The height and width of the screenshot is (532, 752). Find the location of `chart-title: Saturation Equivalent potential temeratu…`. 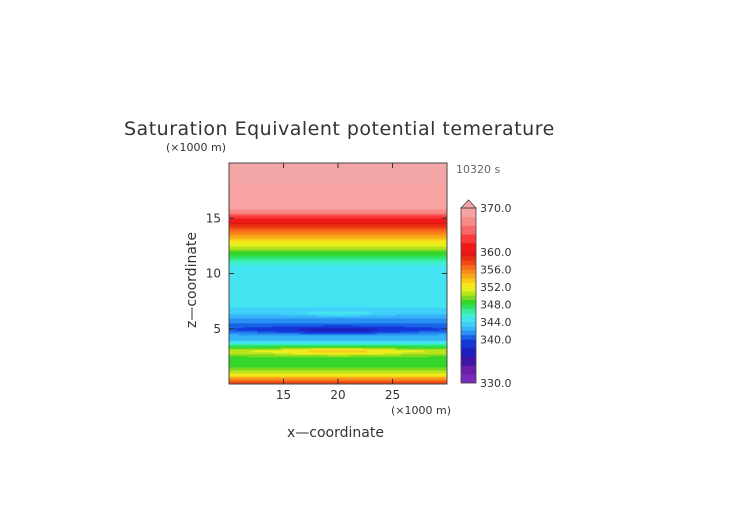

chart-title: Saturation Equivalent potential temeratu… is located at coordinates (339, 129).